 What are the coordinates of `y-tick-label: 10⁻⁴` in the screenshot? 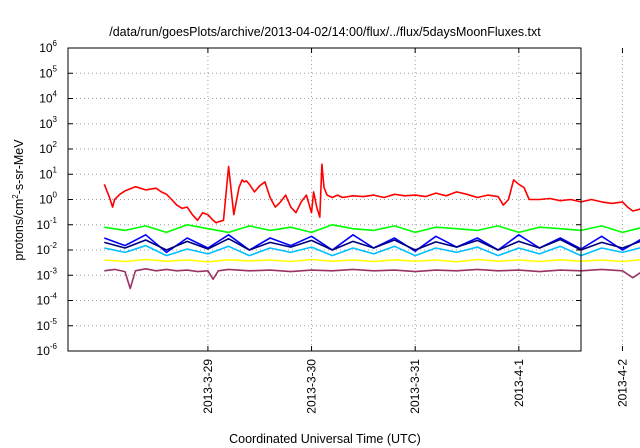 It's located at (47, 300).